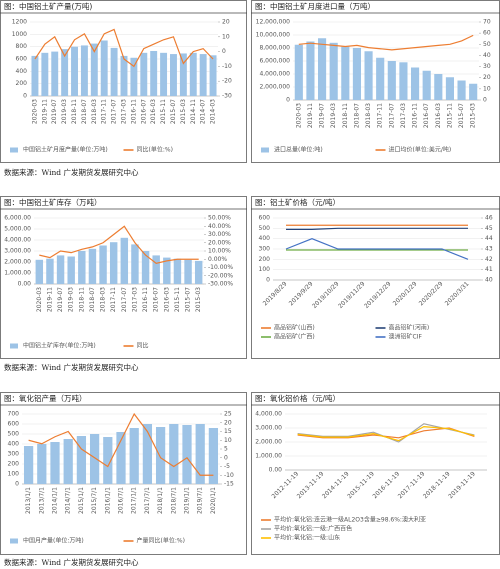 The image size is (500, 569). What do you see at coordinates (213, 500) in the screenshot?
I see `x-tick-label: 2020/1/1` at bounding box center [213, 500].